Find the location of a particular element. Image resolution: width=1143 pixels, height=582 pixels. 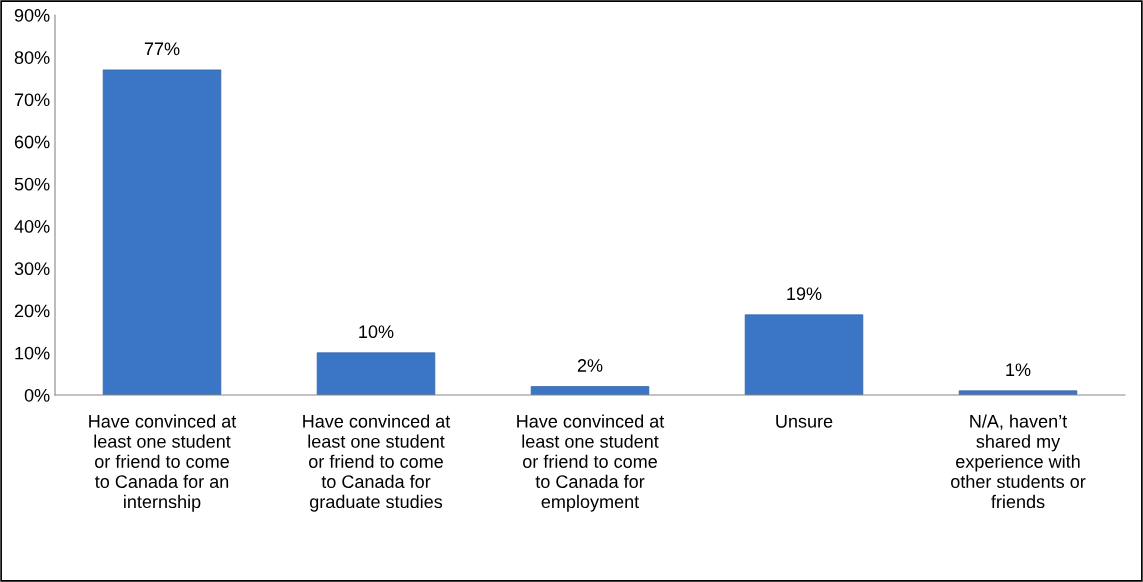

data-label: 77% is located at coordinates (162, 49).